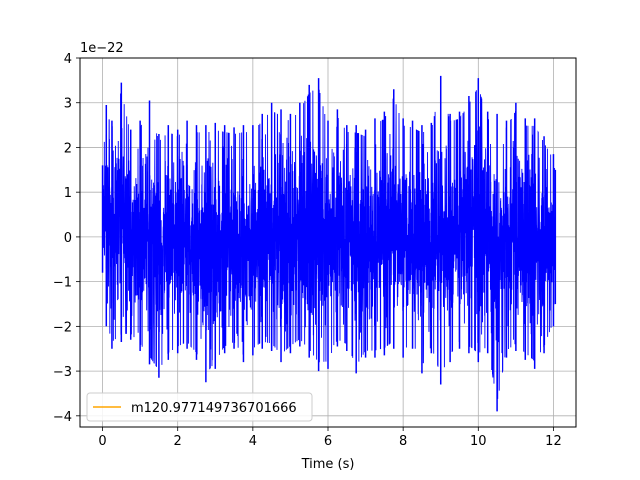  Describe the element at coordinates (178, 441) in the screenshot. I see `x-tick-label: 2` at that location.